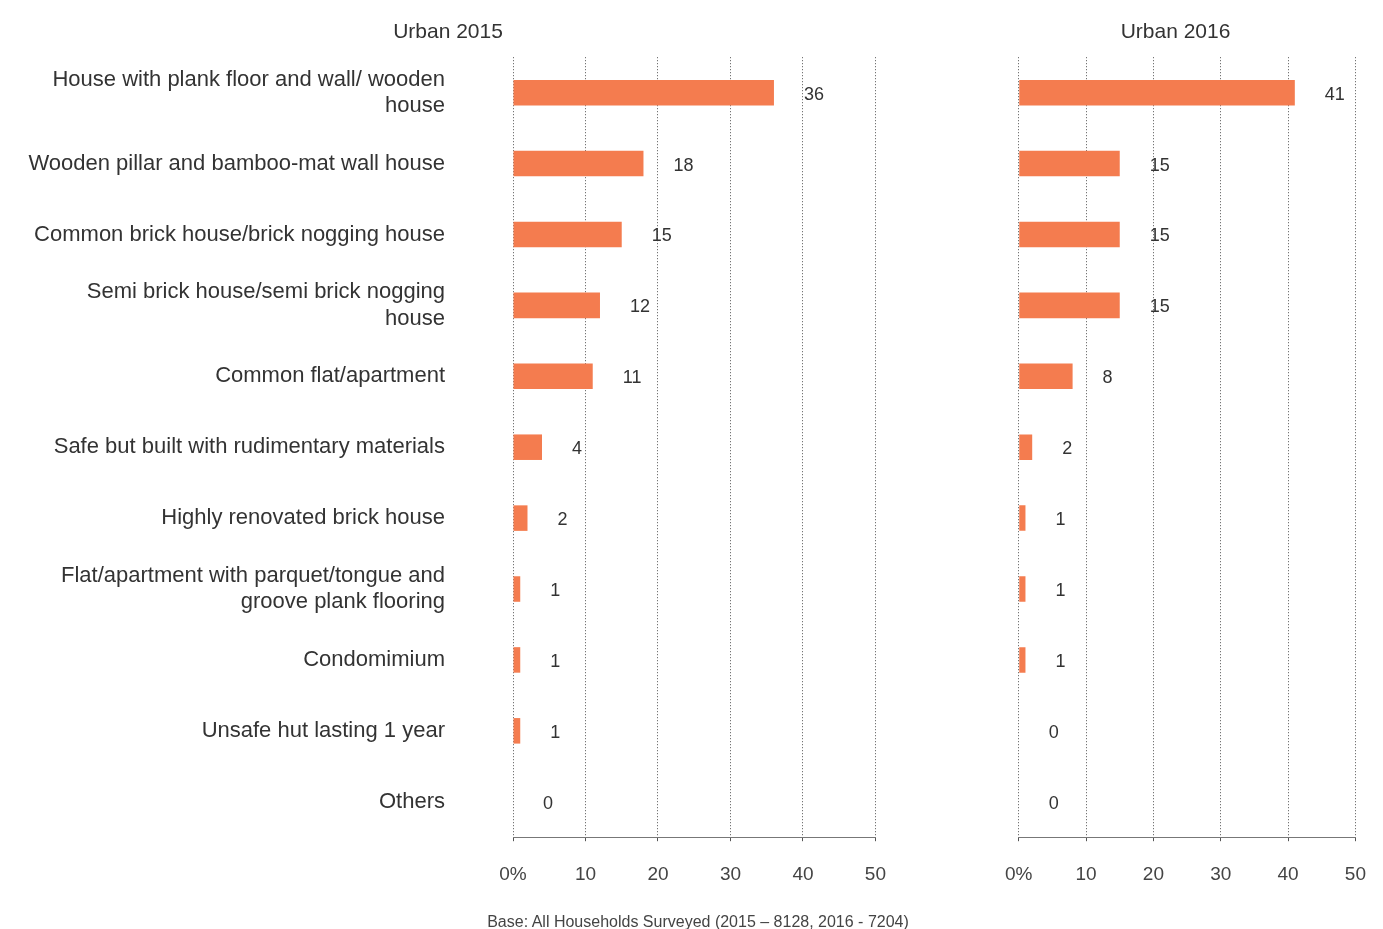 The height and width of the screenshot is (929, 1383). Describe the element at coordinates (813, 93) in the screenshot. I see `data-label: 36` at that location.